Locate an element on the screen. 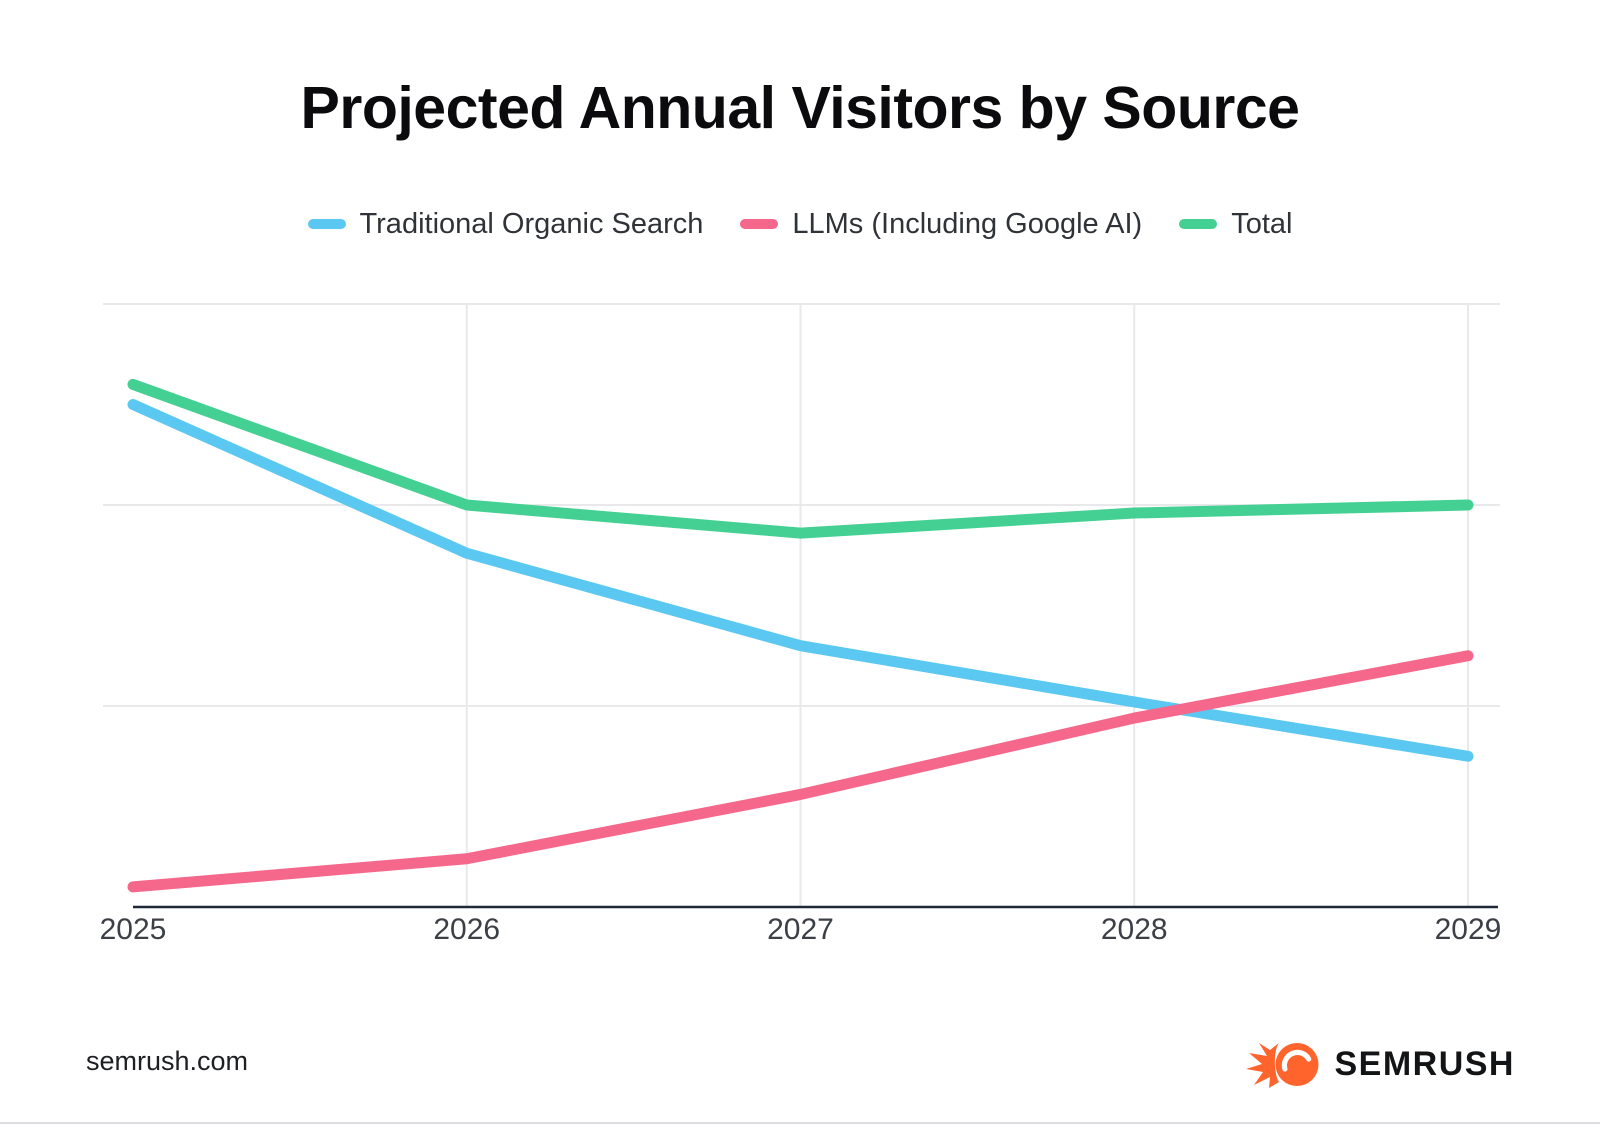 The height and width of the screenshot is (1128, 1600). x-axis: 2025 2026 2027 2028 2029 is located at coordinates (800, 934).